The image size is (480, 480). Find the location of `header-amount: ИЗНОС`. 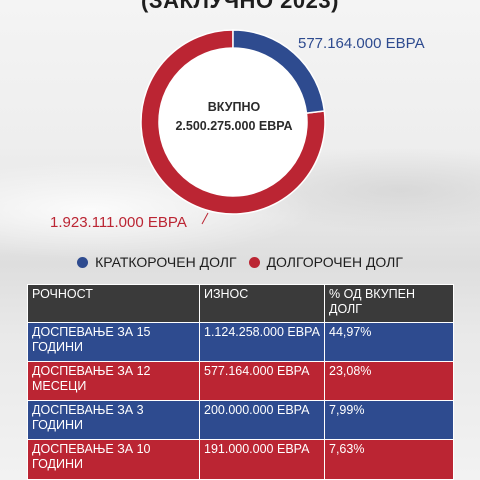

header-amount: ИЗНОС is located at coordinates (262, 303).